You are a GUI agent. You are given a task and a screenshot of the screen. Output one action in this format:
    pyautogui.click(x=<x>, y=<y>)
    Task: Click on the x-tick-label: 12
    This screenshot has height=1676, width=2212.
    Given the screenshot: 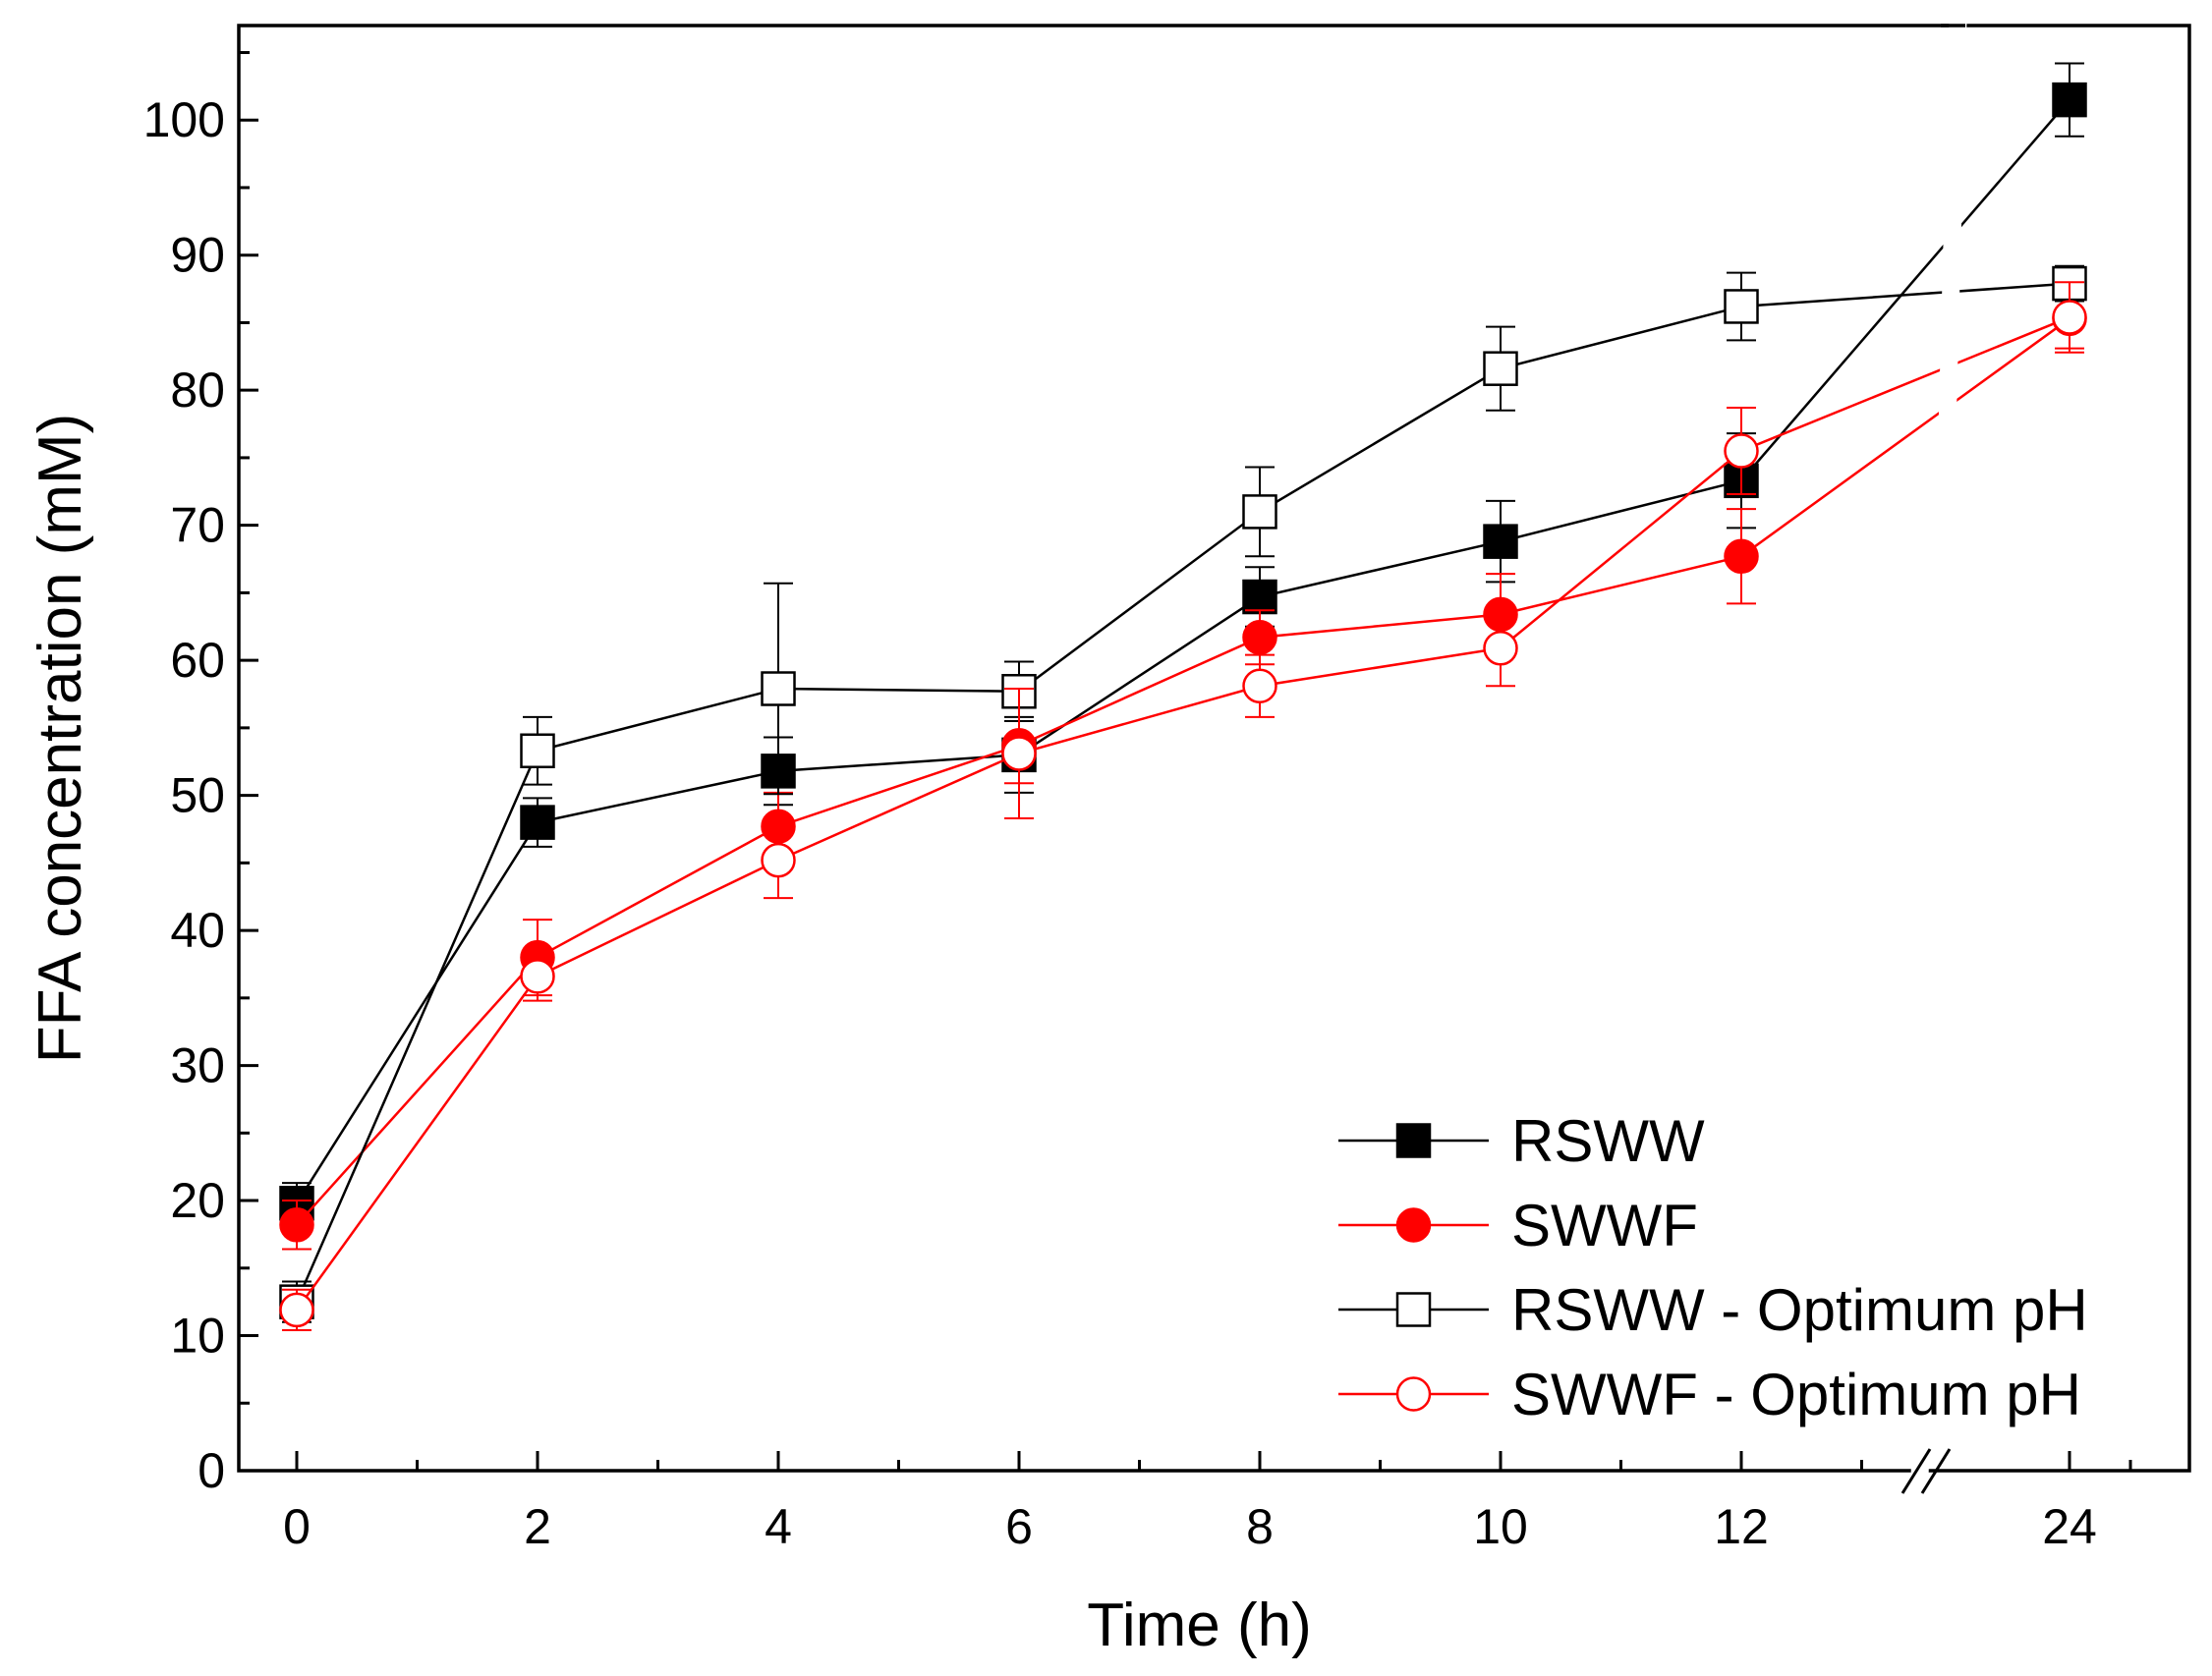 What is the action you would take?
    pyautogui.click(x=1741, y=1526)
    